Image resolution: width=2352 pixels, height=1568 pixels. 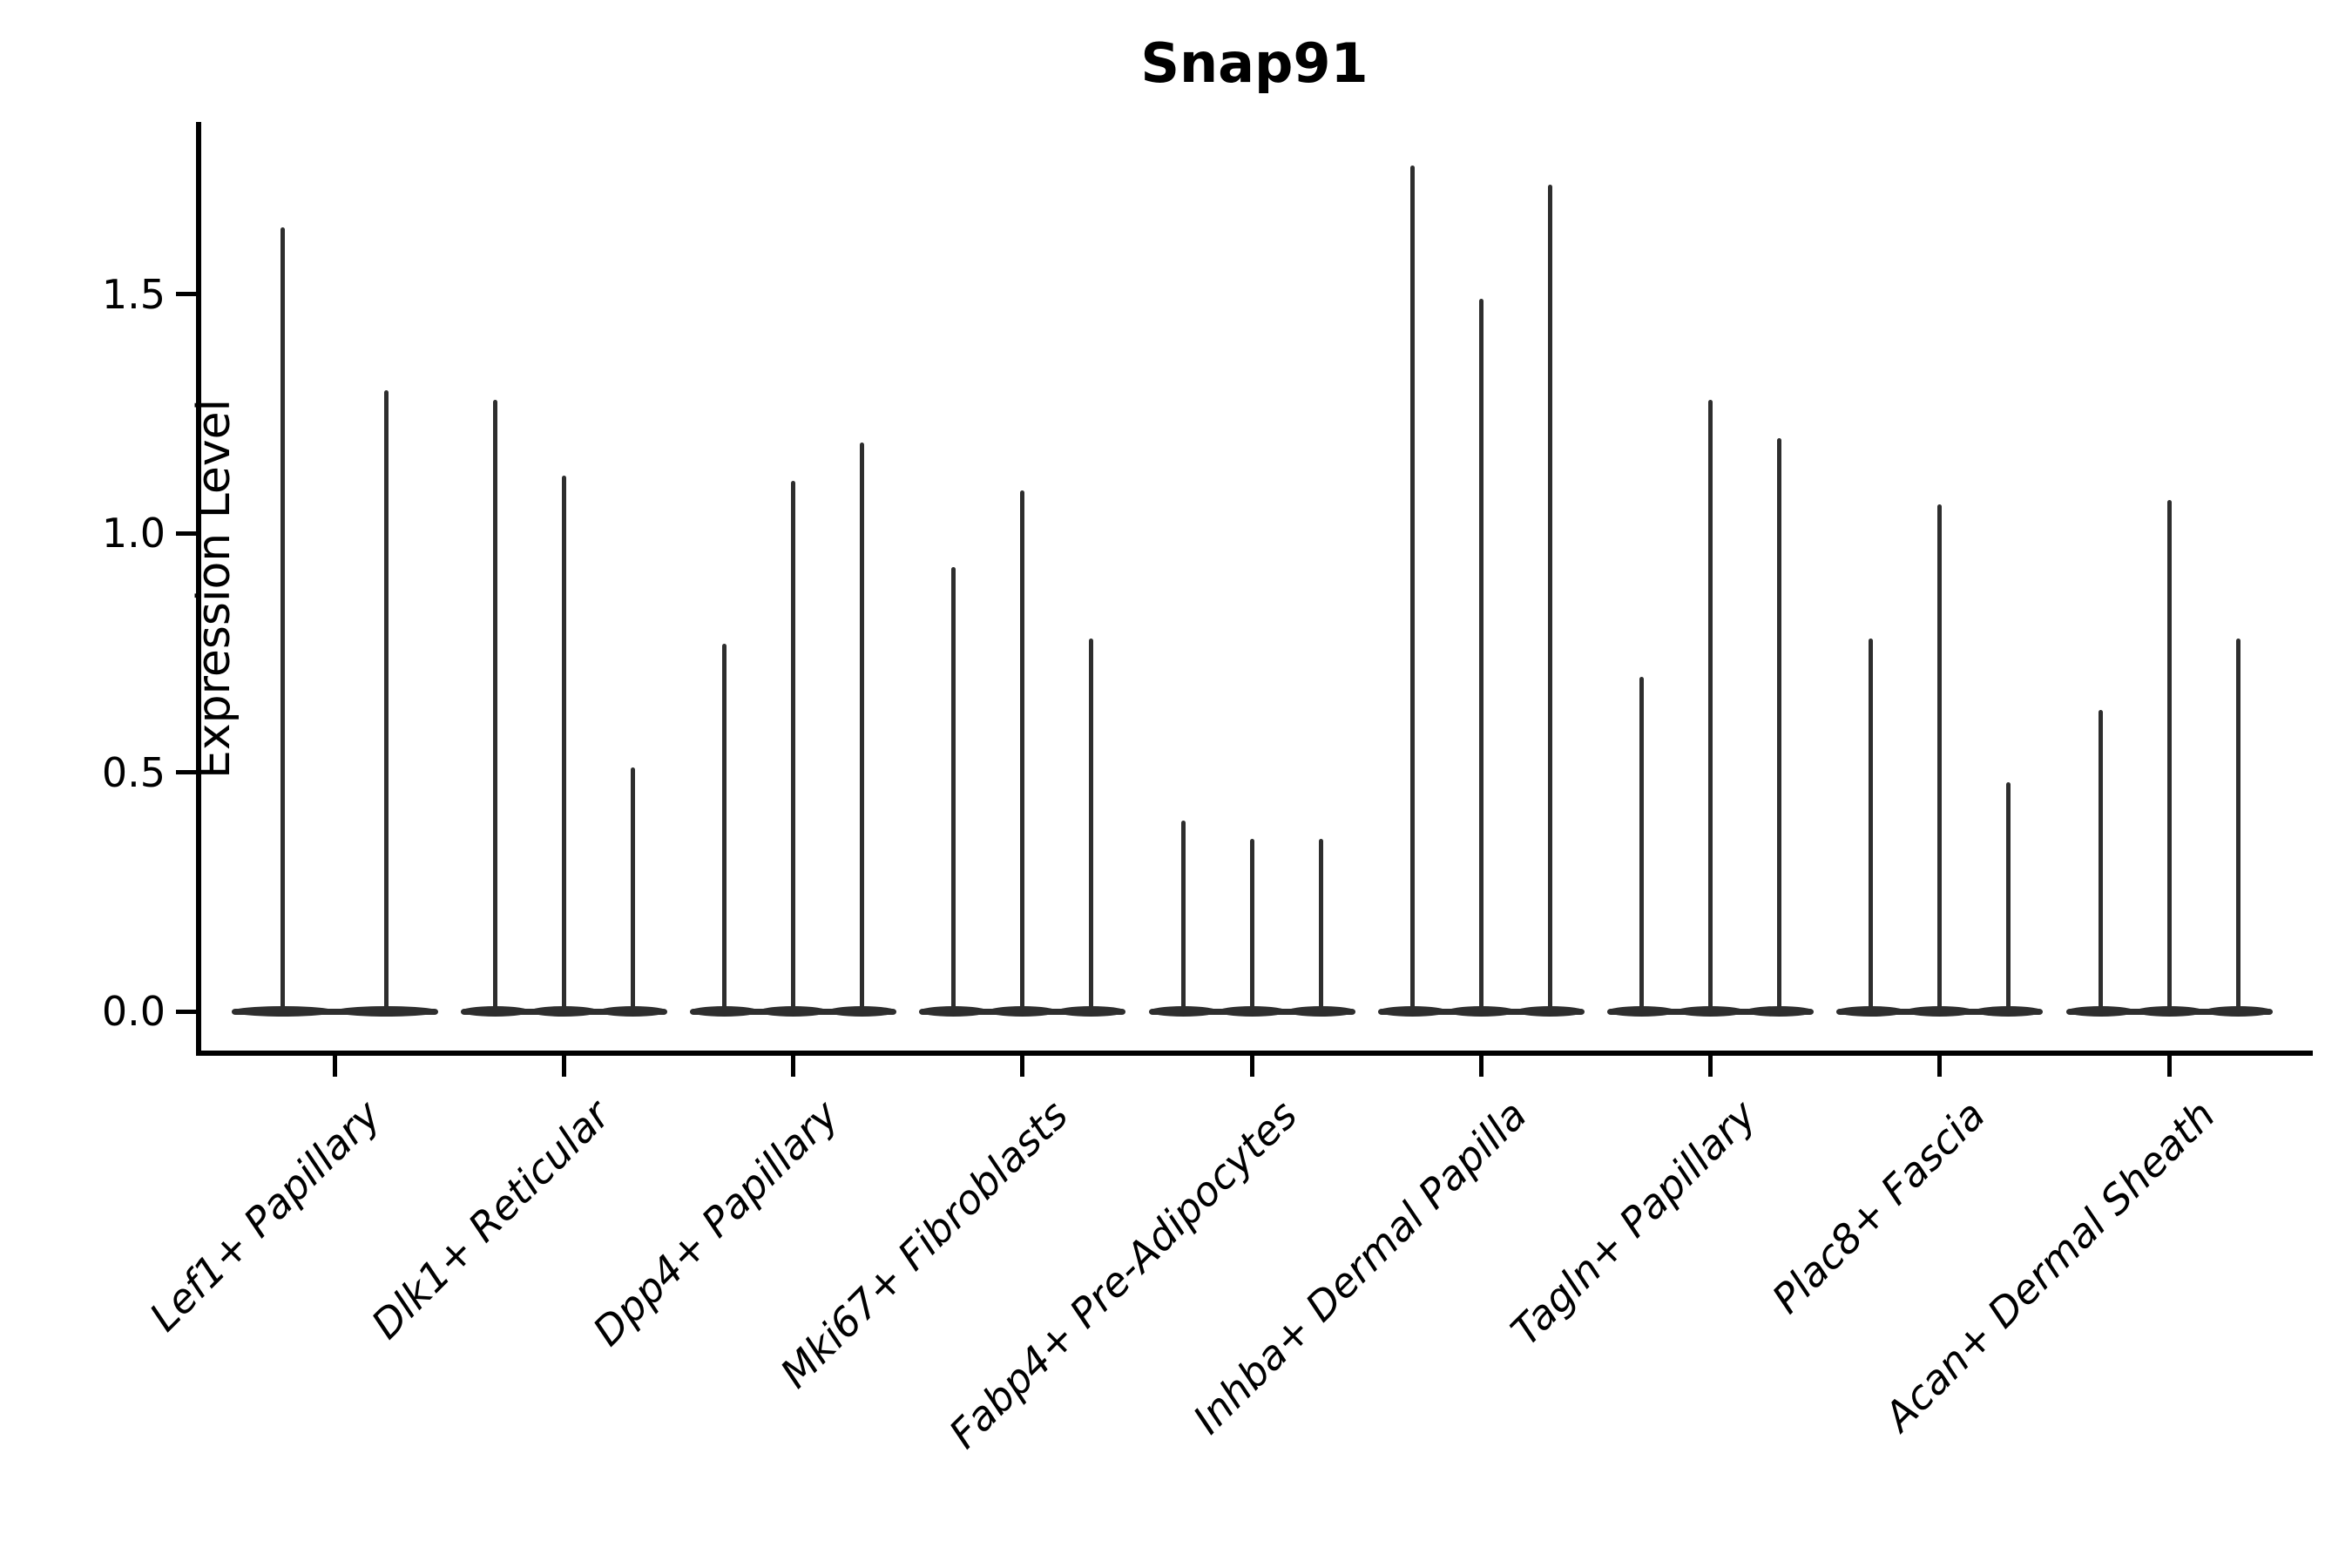 What do you see at coordinates (1879, 1206) in the screenshot?
I see `x-category-label: Plac8+ Fascia` at bounding box center [1879, 1206].